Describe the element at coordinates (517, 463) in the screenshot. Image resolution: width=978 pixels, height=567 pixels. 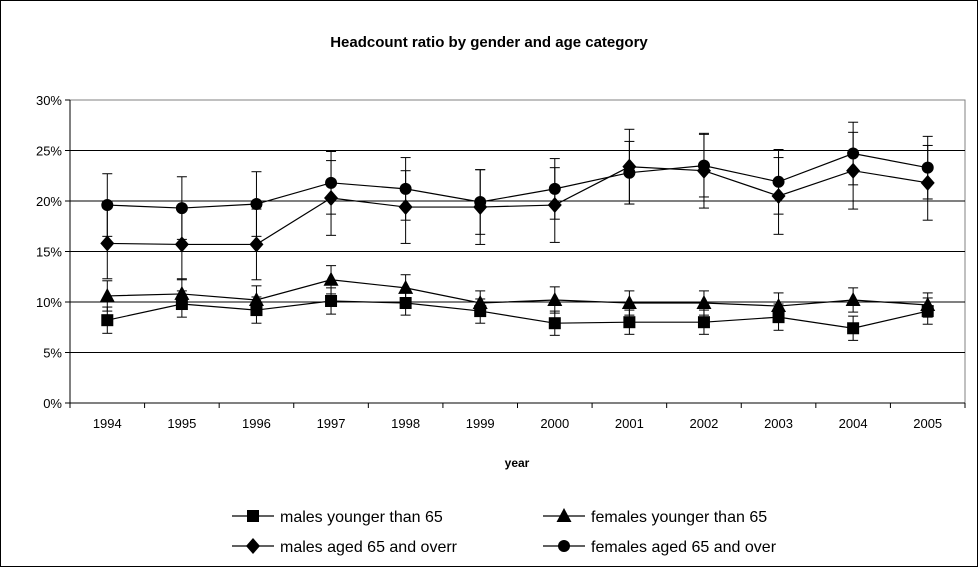
I see `x-axis-label: year` at that location.